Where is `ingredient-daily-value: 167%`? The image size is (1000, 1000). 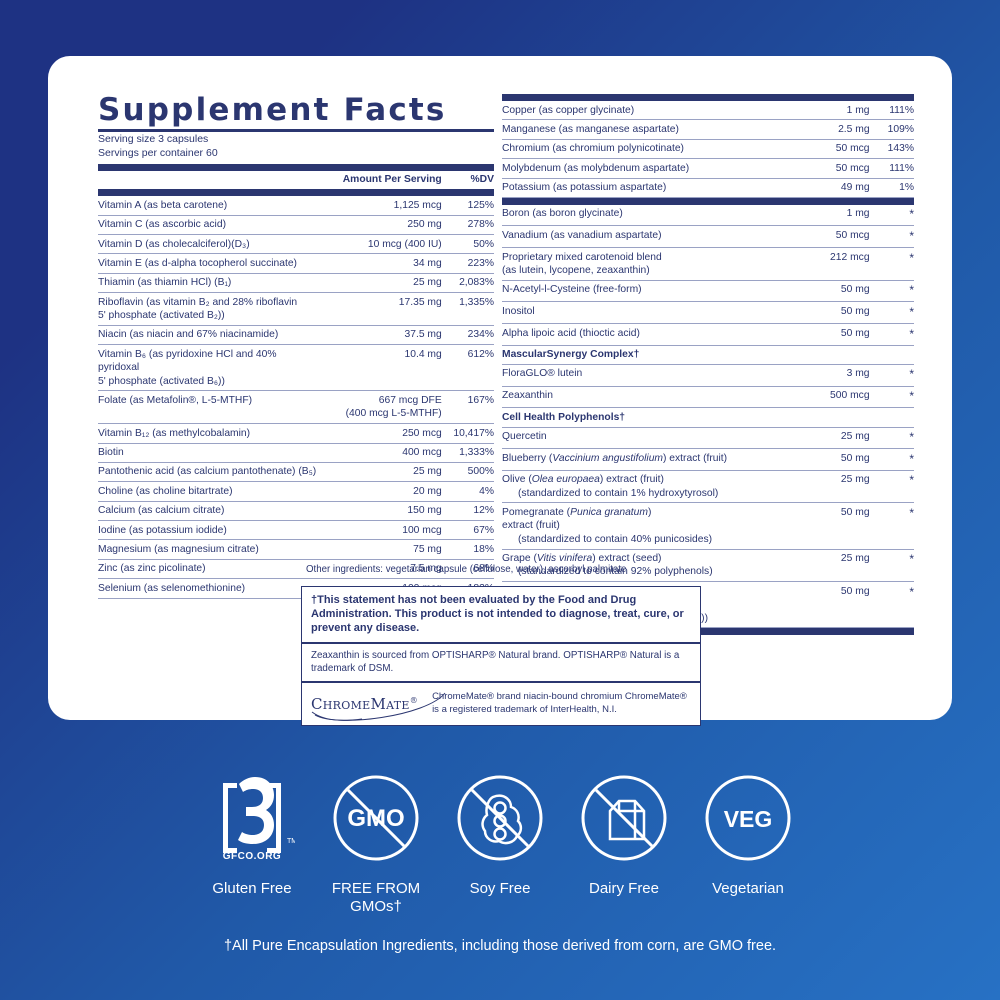
ingredient-daily-value: 167% is located at coordinates (467, 407).